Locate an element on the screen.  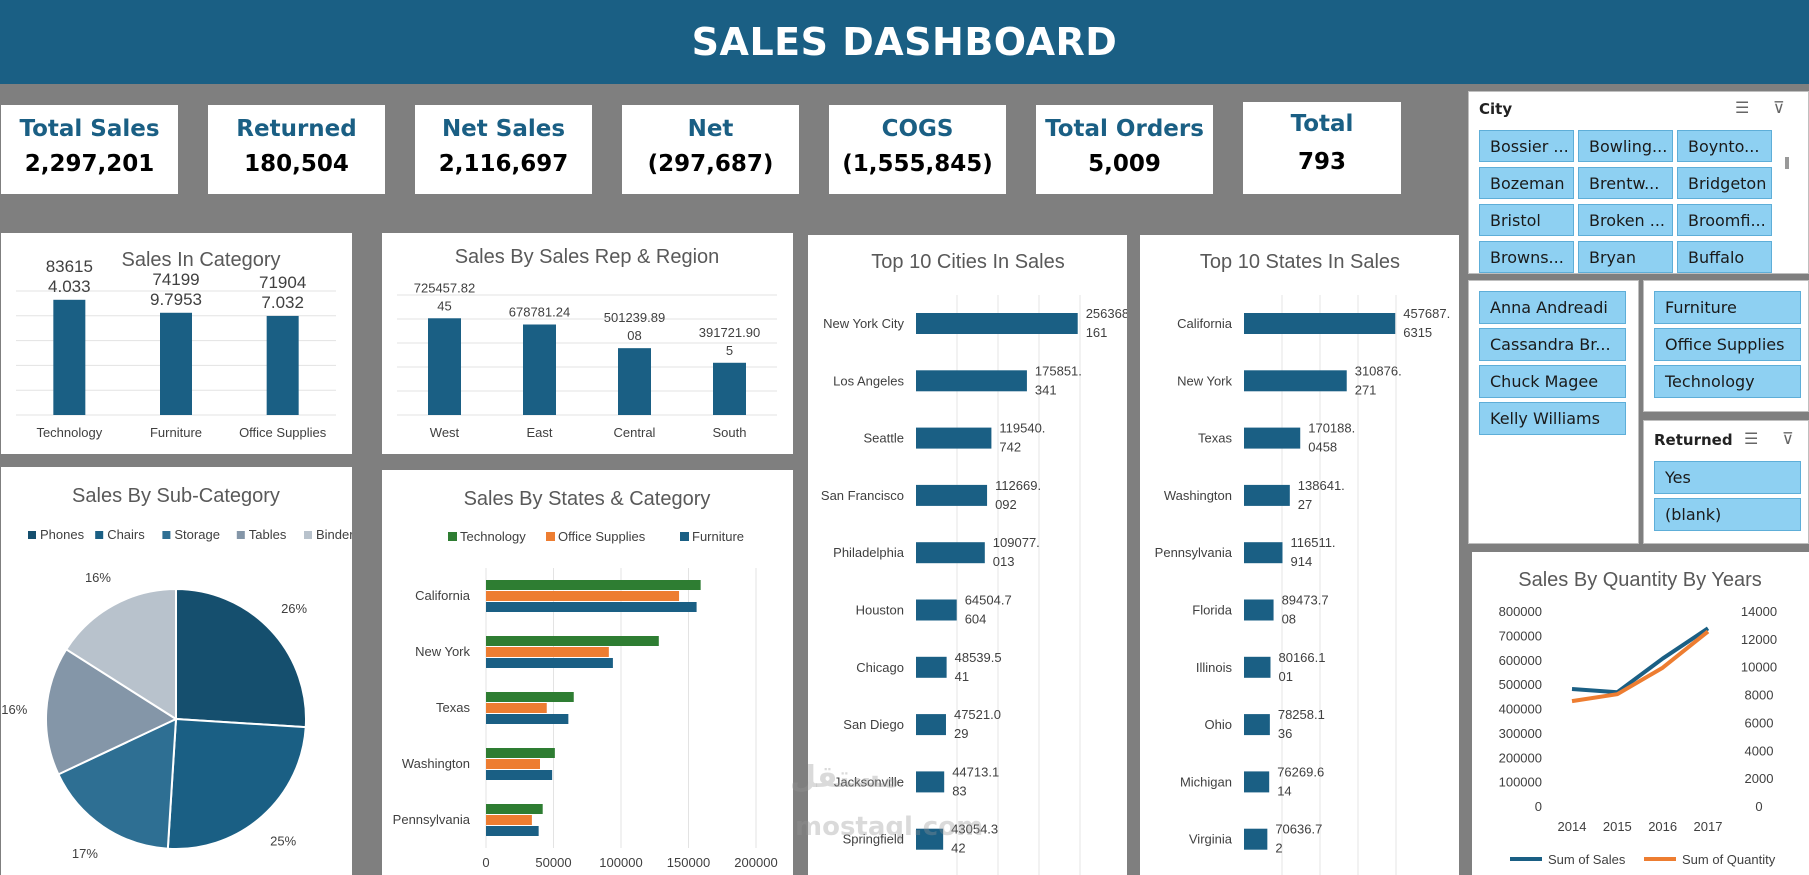
sales-rep-slicer-item: Chuck Magee is located at coordinates (1552, 381).